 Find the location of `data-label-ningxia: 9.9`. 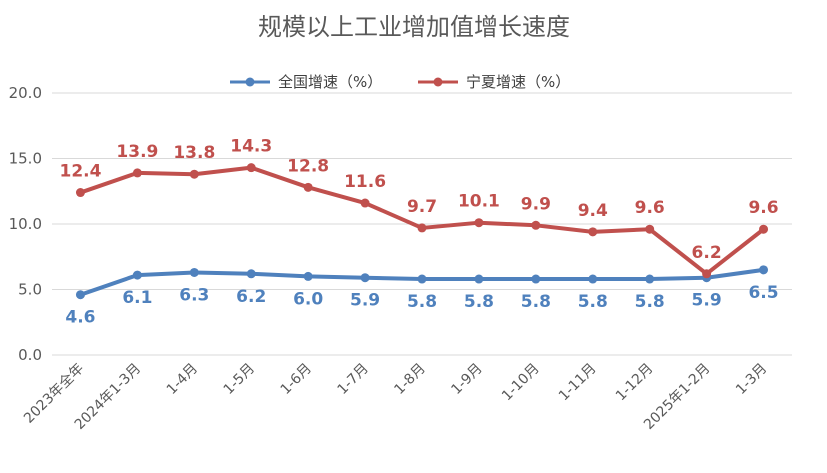

data-label-ningxia: 9.9 is located at coordinates (536, 204).